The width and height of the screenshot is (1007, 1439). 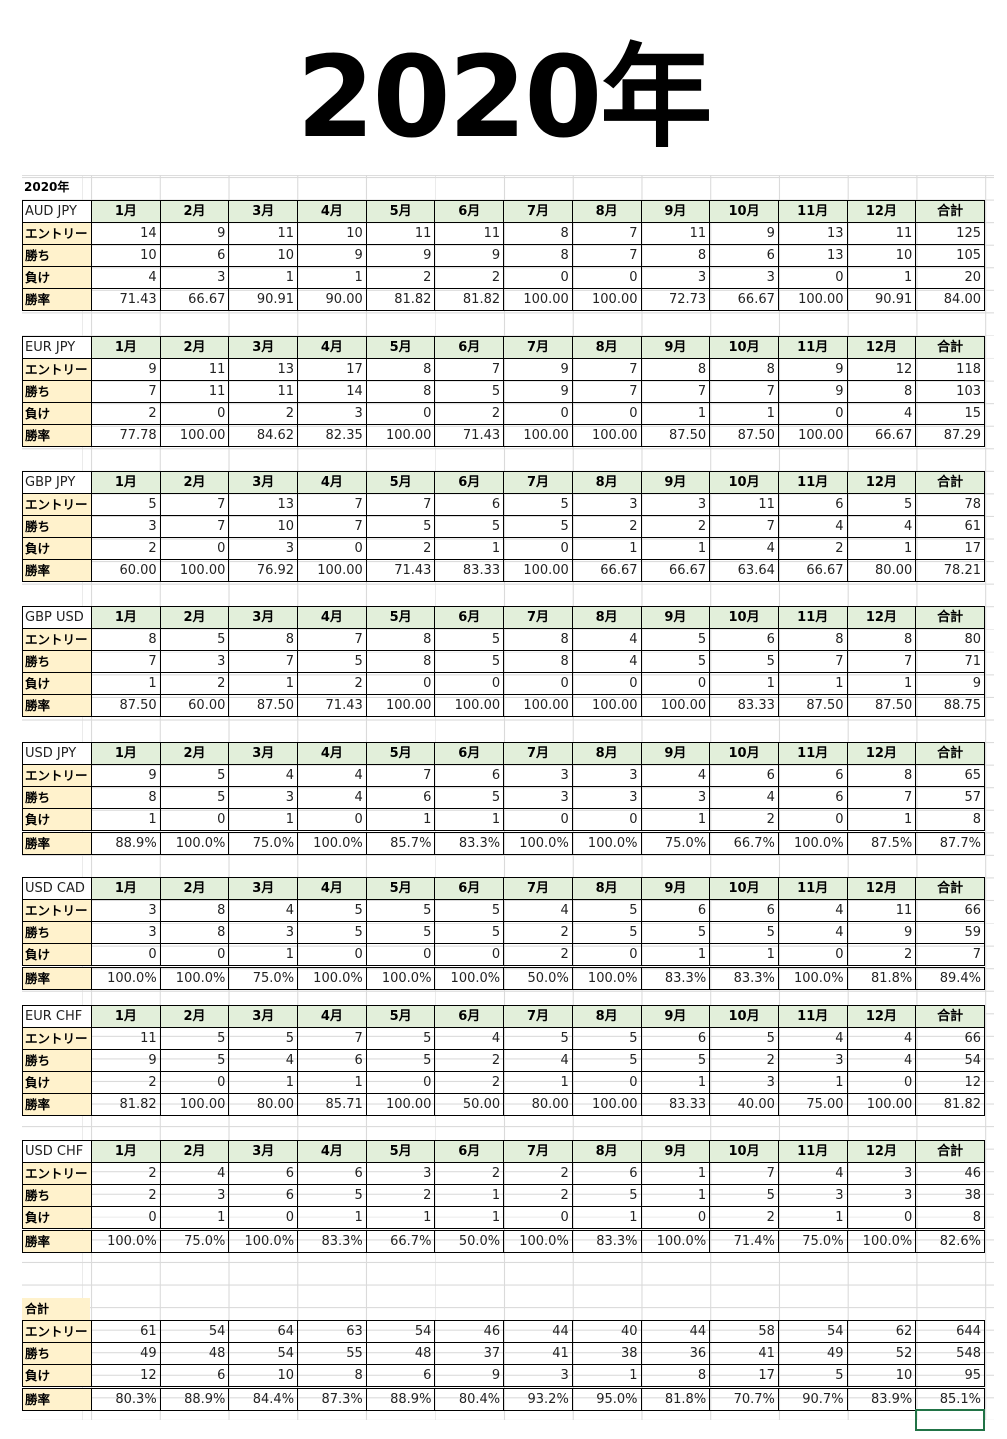 I want to click on losses-cell: 9, so click(x=950, y=683).